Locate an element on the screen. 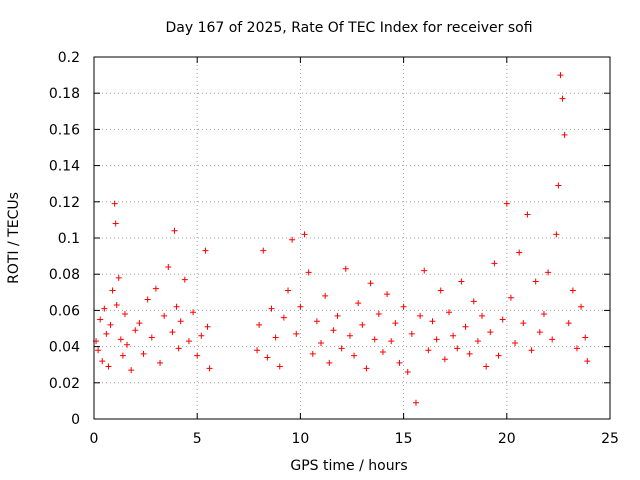 The image size is (640, 480). y-tick-label: 0.1 is located at coordinates (69, 239).